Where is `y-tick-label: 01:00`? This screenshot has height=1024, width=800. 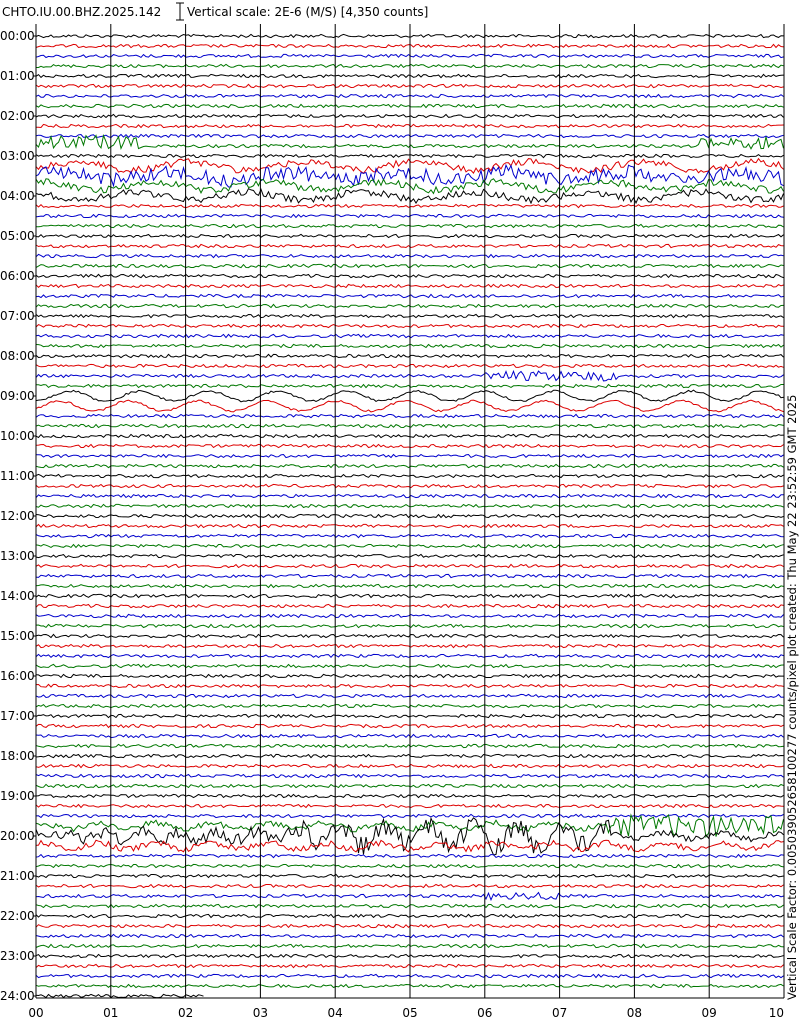 y-tick-label: 01:00 is located at coordinates (17, 76).